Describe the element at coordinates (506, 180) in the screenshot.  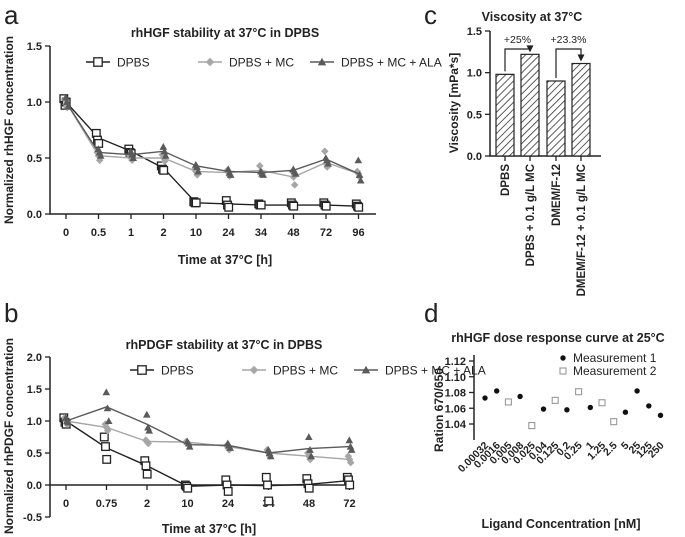
I see `x-tick-label: DPBS` at that location.